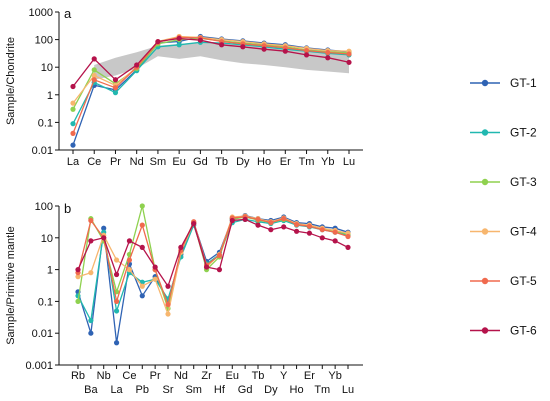 This screenshot has width=550, height=401. Describe the element at coordinates (503, 182) in the screenshot. I see `legend-item-gt-3: GT-3` at that location.